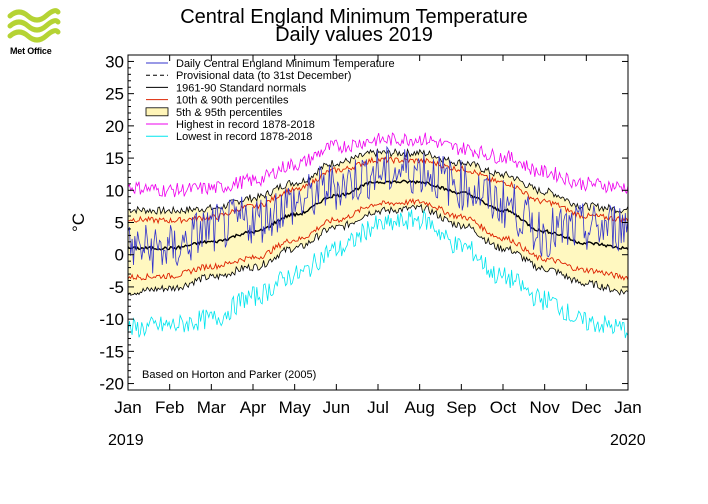  Describe the element at coordinates (116, 287) in the screenshot. I see `y-tick-label: -5` at that location.